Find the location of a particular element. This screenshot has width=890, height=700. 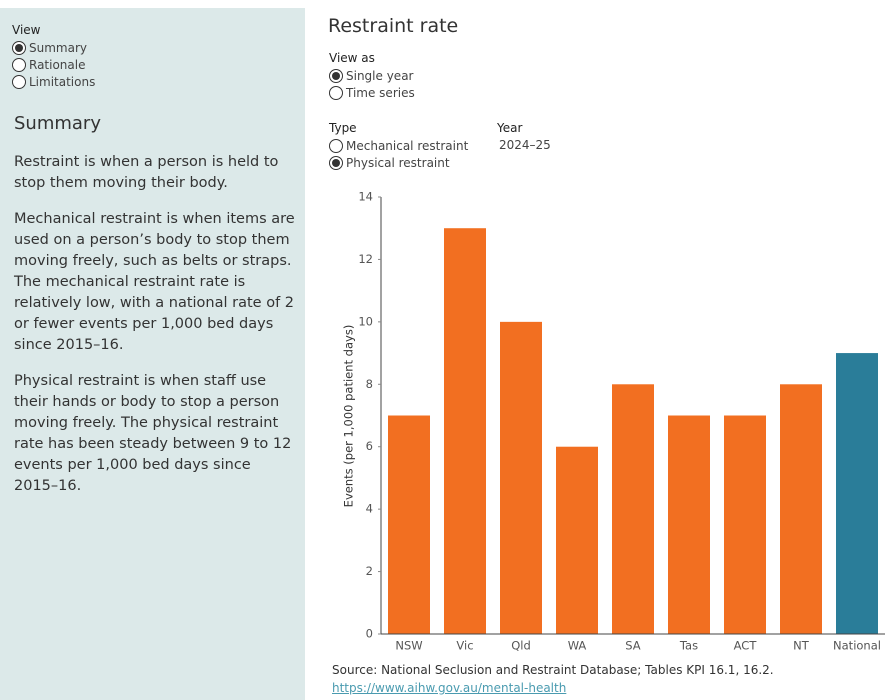

radio-label: Single year is located at coordinates (380, 75).